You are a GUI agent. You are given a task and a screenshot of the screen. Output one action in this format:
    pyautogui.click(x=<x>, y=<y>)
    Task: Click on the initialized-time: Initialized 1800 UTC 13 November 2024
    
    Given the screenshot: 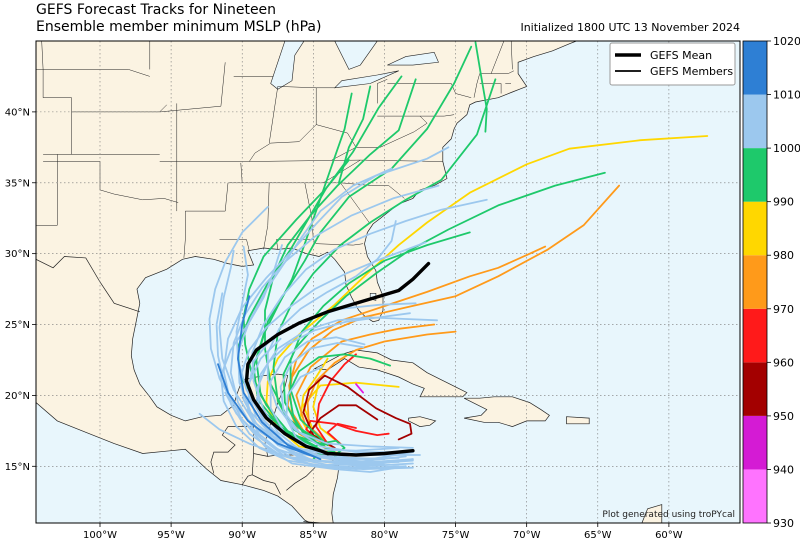 What is the action you would take?
    pyautogui.click(x=630, y=27)
    